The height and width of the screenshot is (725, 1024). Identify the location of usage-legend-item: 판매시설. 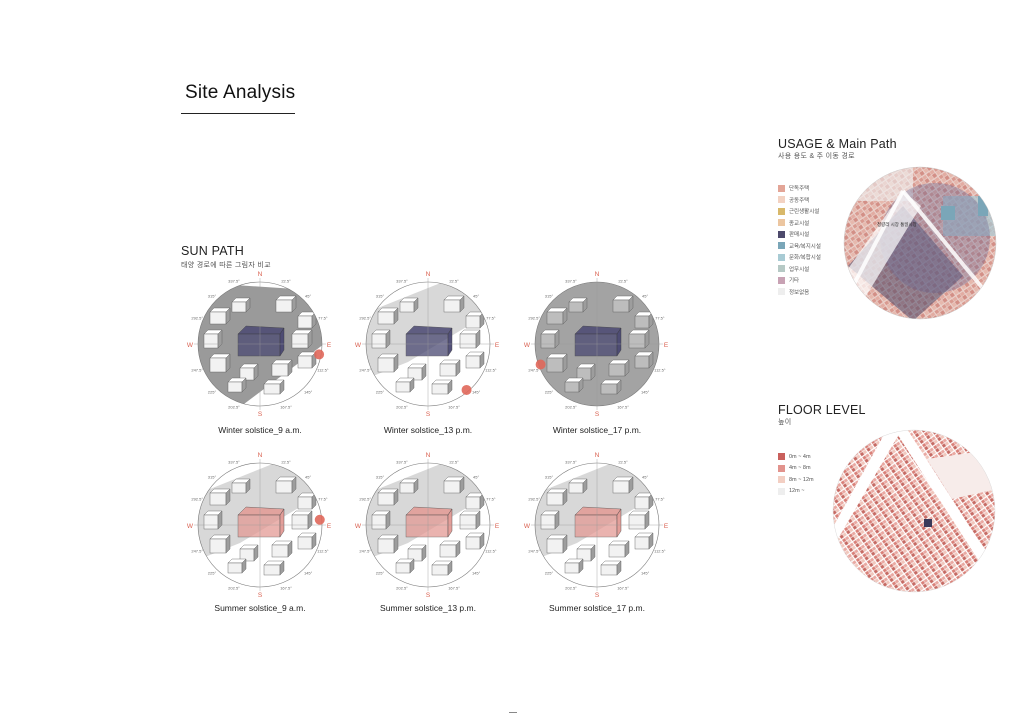
(793, 234).